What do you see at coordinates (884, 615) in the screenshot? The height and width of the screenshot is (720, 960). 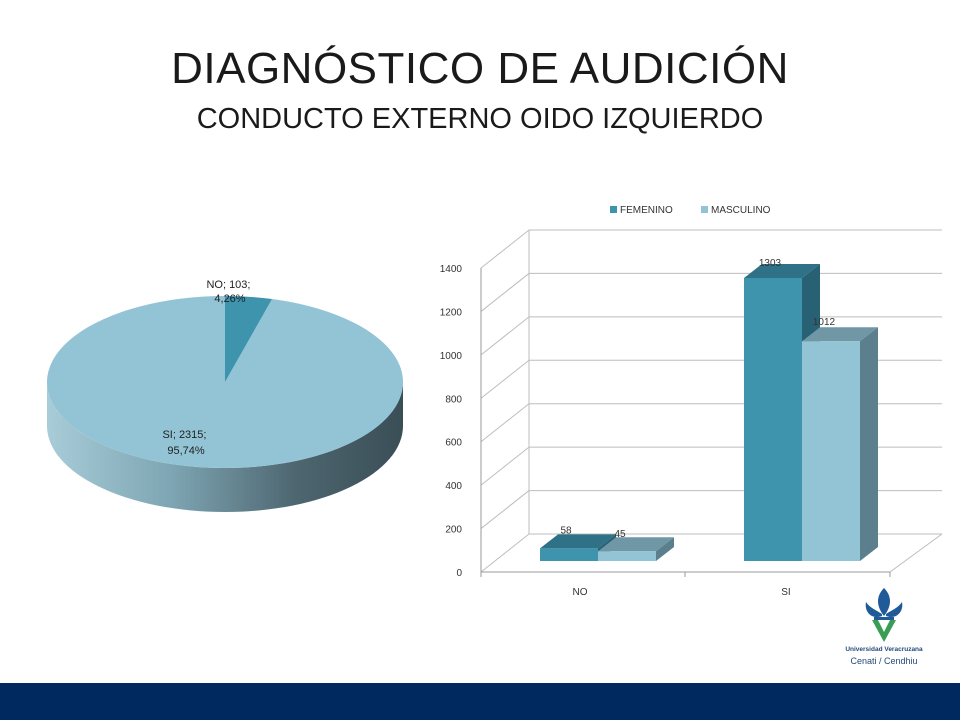 I see `fleur-de-lis-icon` at bounding box center [884, 615].